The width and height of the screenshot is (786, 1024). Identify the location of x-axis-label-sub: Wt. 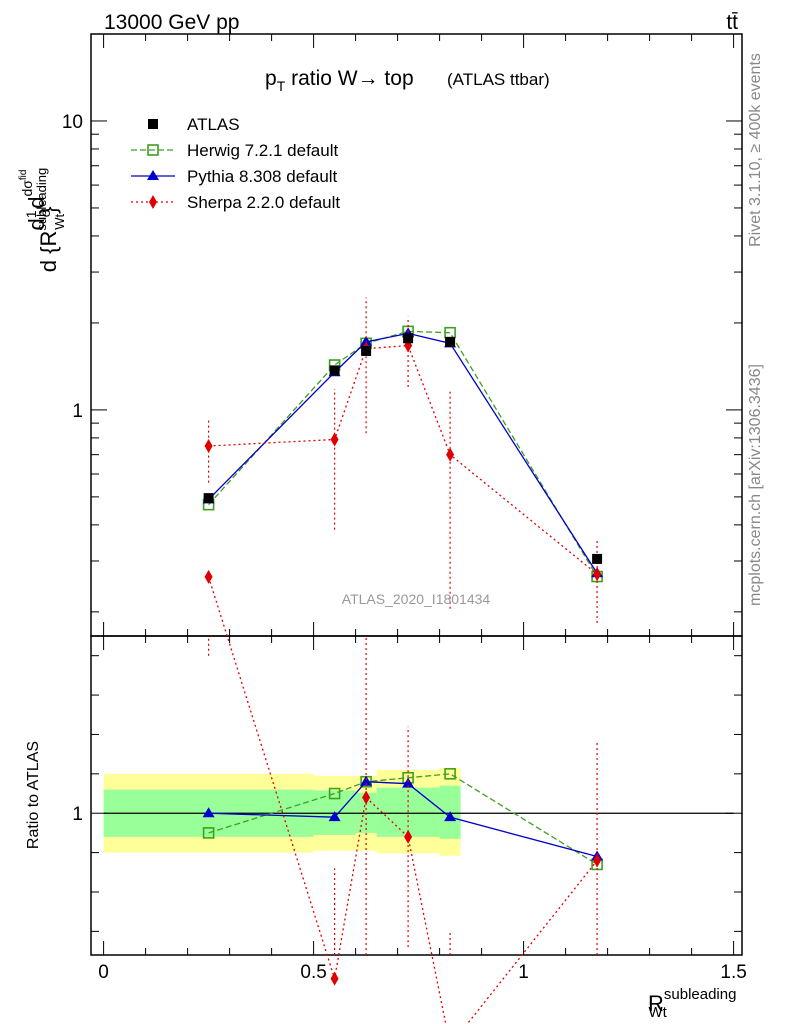
(657, 1012).